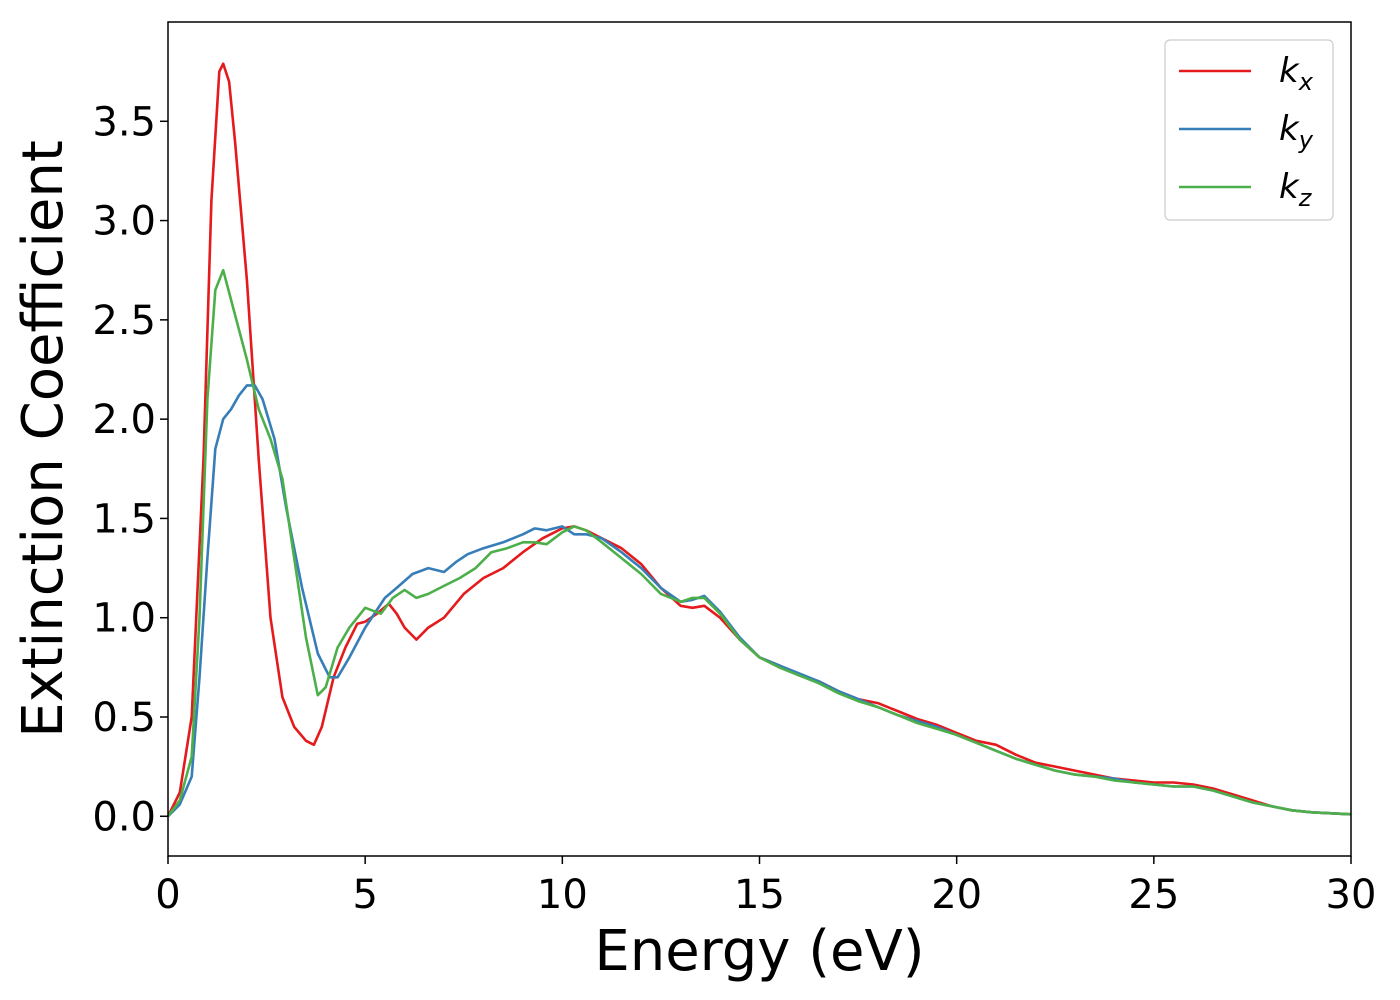 The image size is (1400, 1000). I want to click on y-tick-label: 1.0, so click(124, 619).